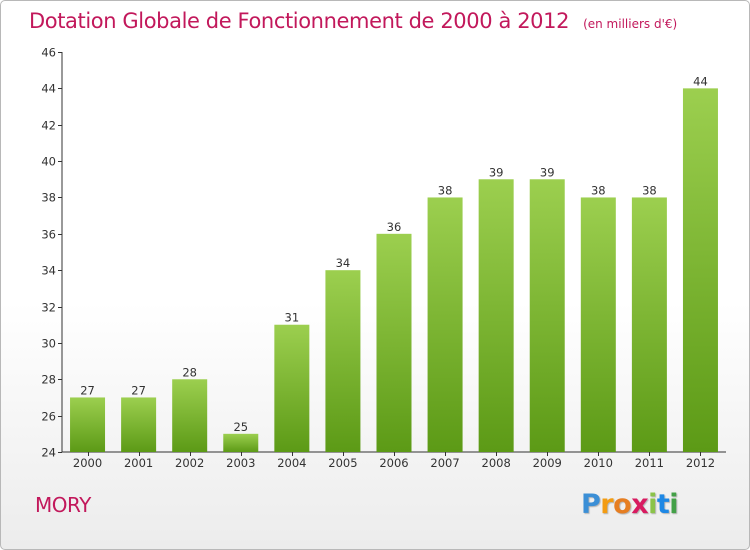 The width and height of the screenshot is (750, 550). What do you see at coordinates (48, 453) in the screenshot?
I see `y-tick-label: 24` at bounding box center [48, 453].